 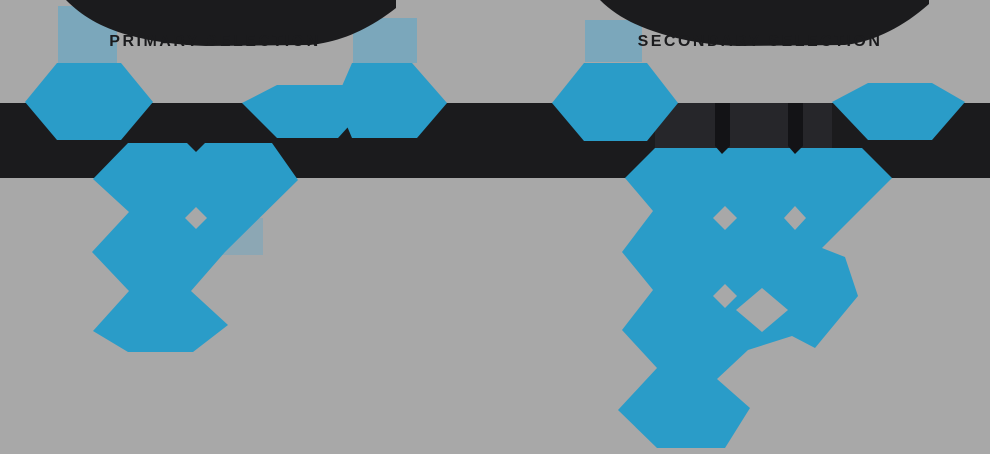 What do you see at coordinates (295, 111) in the screenshot?
I see `arrow-node` at bounding box center [295, 111].